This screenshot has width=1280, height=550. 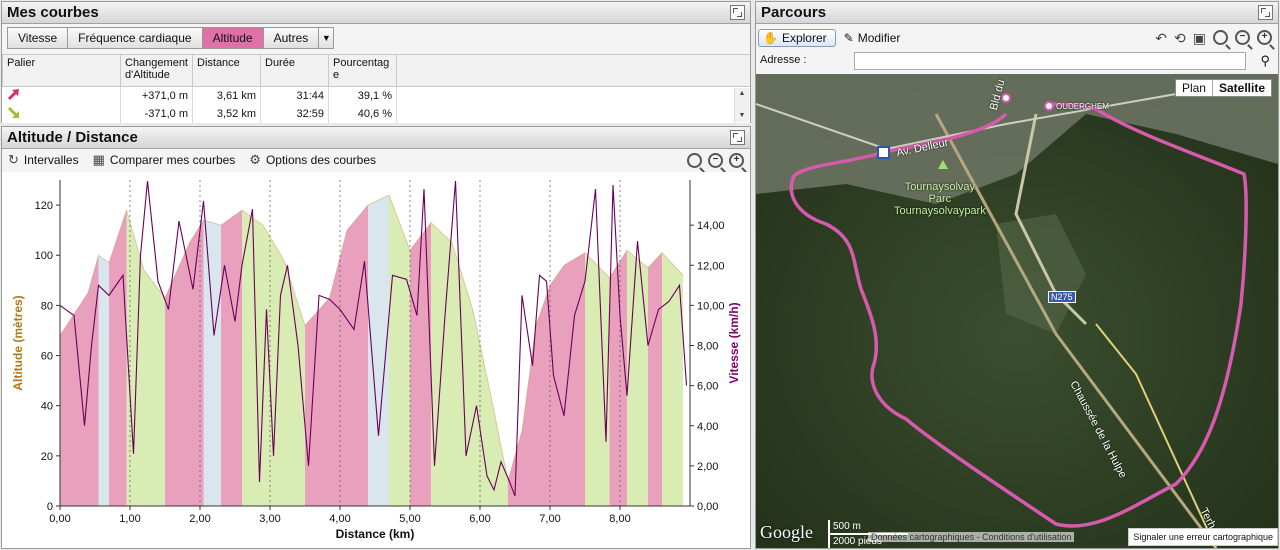 What do you see at coordinates (940, 187) in the screenshot?
I see `park-label-1: Tournaysolvay` at bounding box center [940, 187].